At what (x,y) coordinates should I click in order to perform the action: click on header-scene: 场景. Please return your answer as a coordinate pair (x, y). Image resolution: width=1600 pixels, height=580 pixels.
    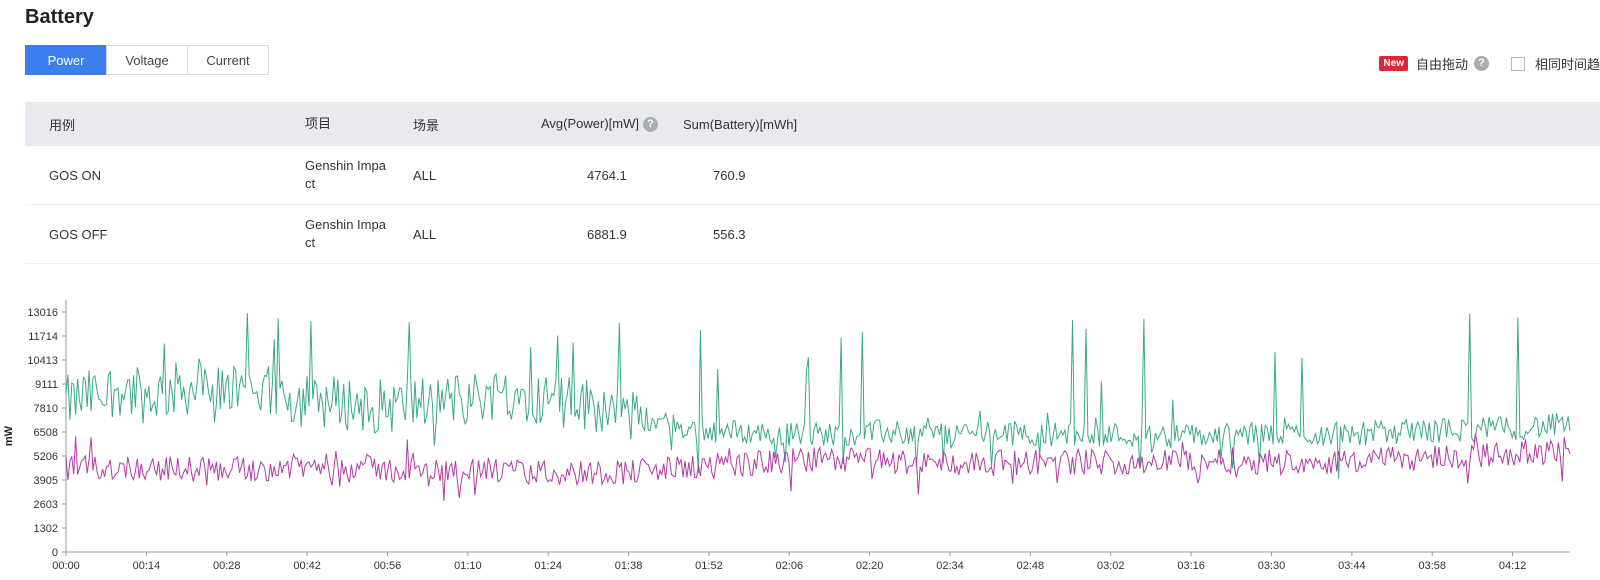
    Looking at the image, I should click on (426, 125).